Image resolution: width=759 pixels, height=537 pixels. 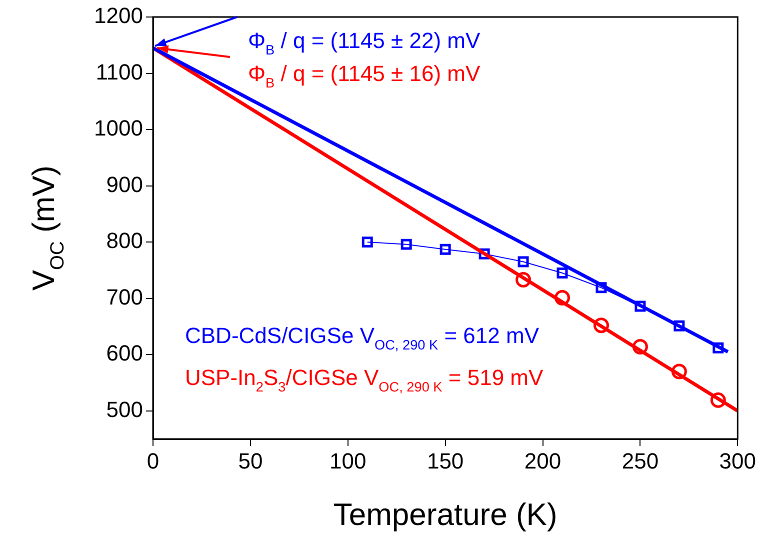 I want to click on y-tick-label: 800, so click(x=124, y=241).